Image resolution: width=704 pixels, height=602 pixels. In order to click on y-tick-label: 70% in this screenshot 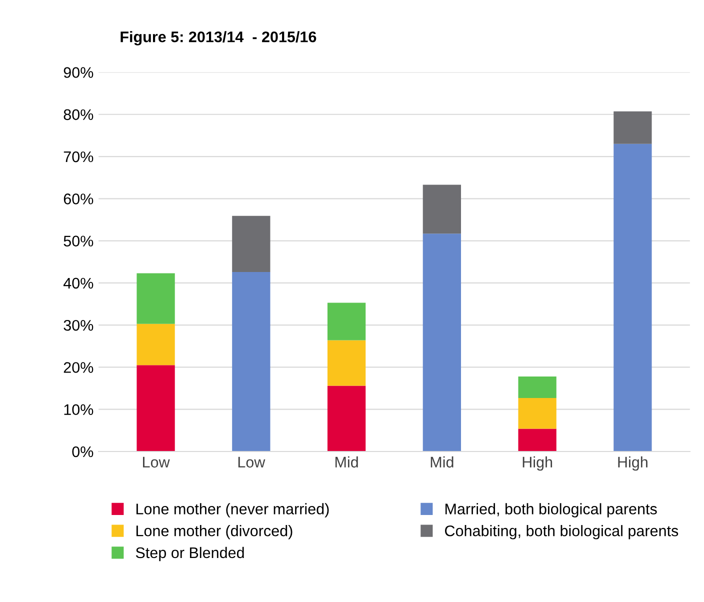, I will do `click(79, 156)`.